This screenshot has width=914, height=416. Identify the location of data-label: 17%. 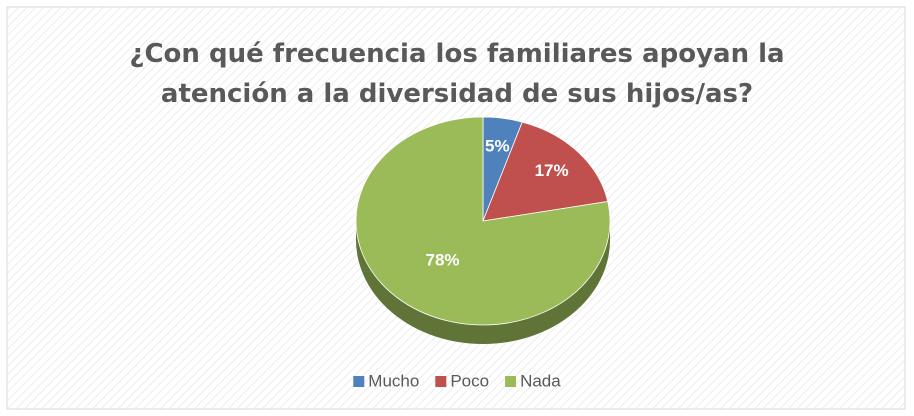
(552, 170).